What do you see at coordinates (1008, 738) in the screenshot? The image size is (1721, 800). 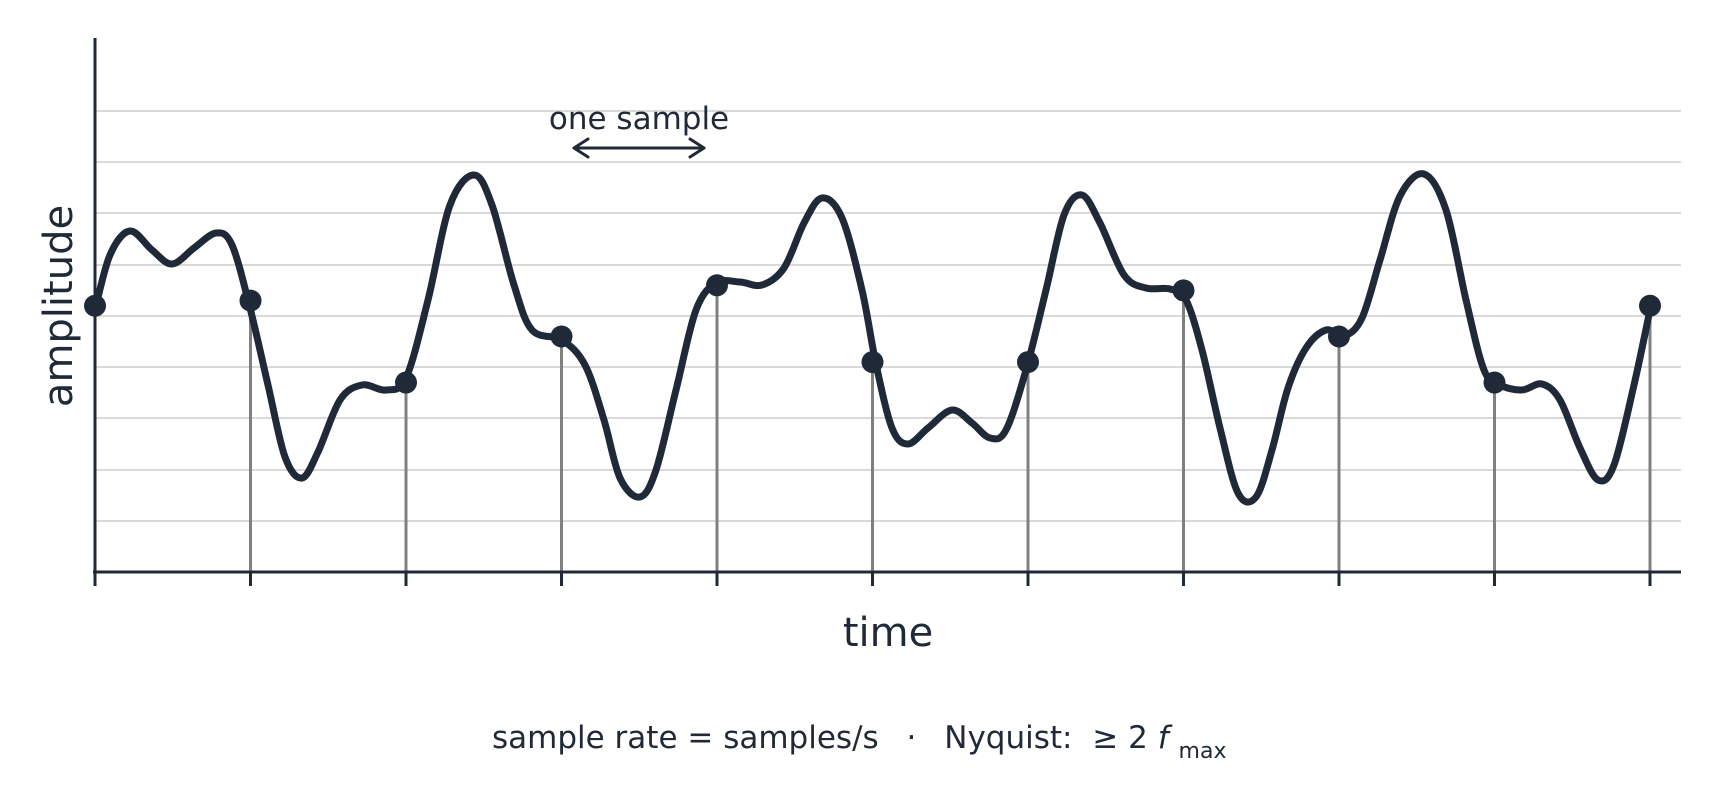 I see `caption-nyquist-label: Nyquist:` at bounding box center [1008, 738].